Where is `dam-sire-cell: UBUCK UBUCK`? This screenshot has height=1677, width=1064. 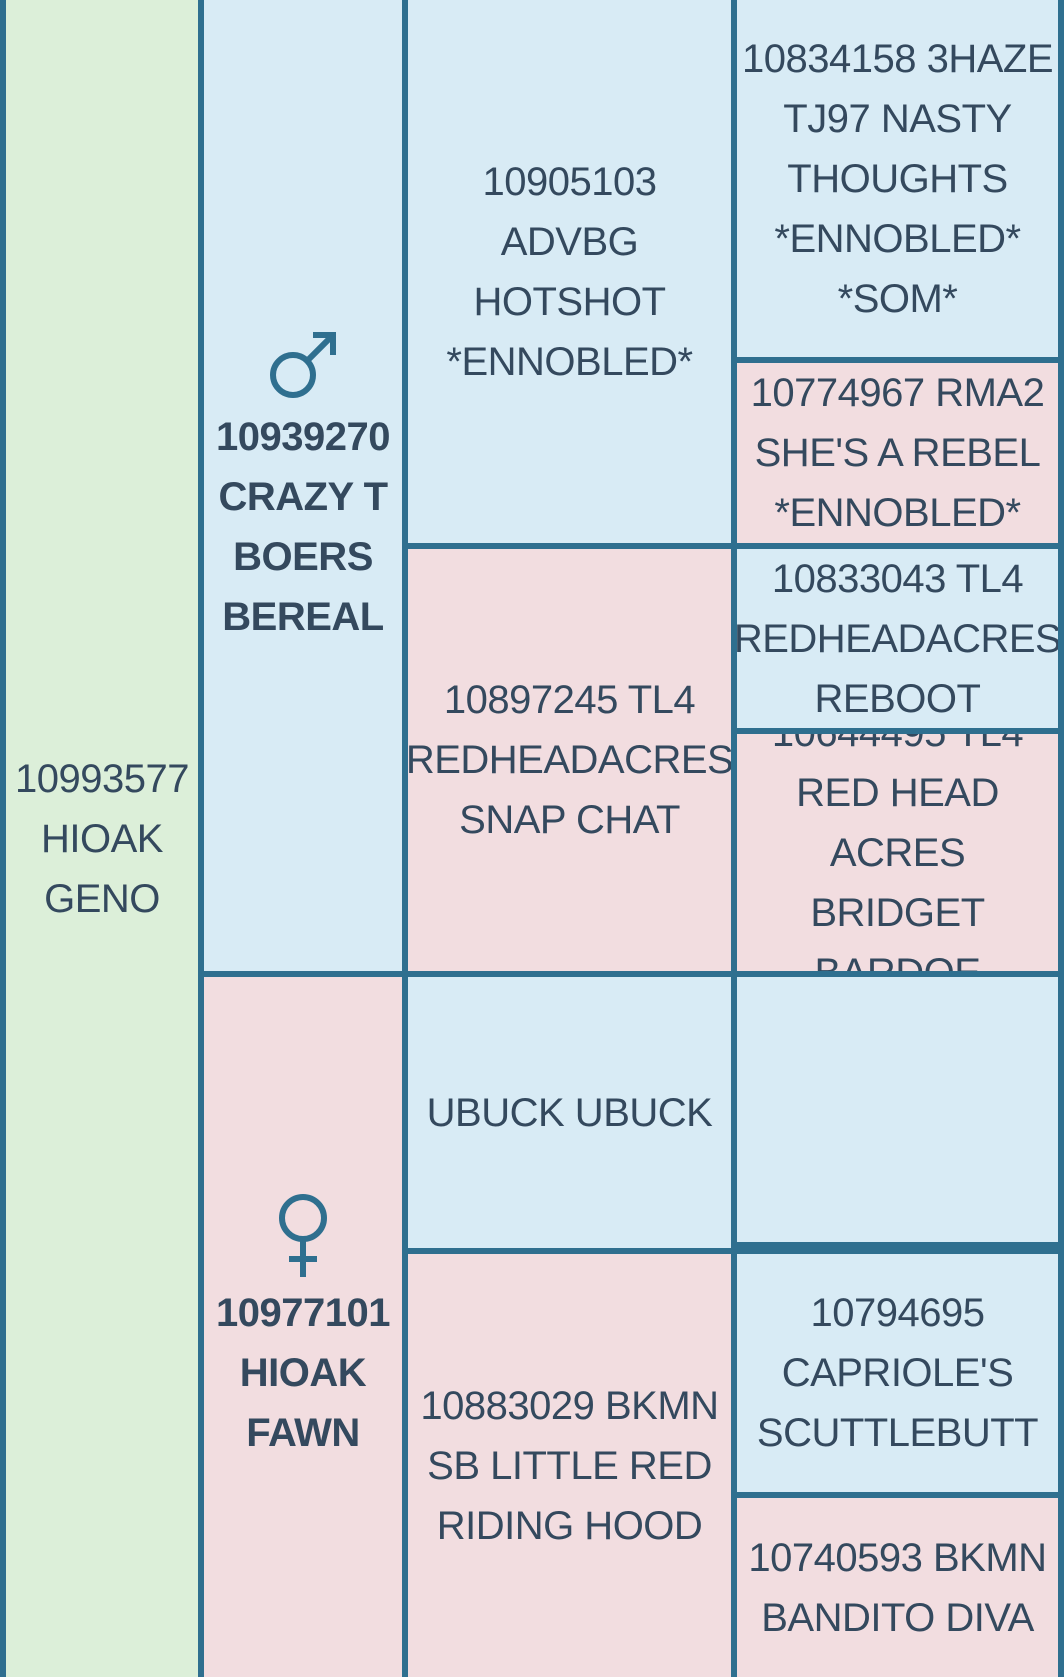
dam-sire-cell: UBUCK UBUCK is located at coordinates (569, 1112).